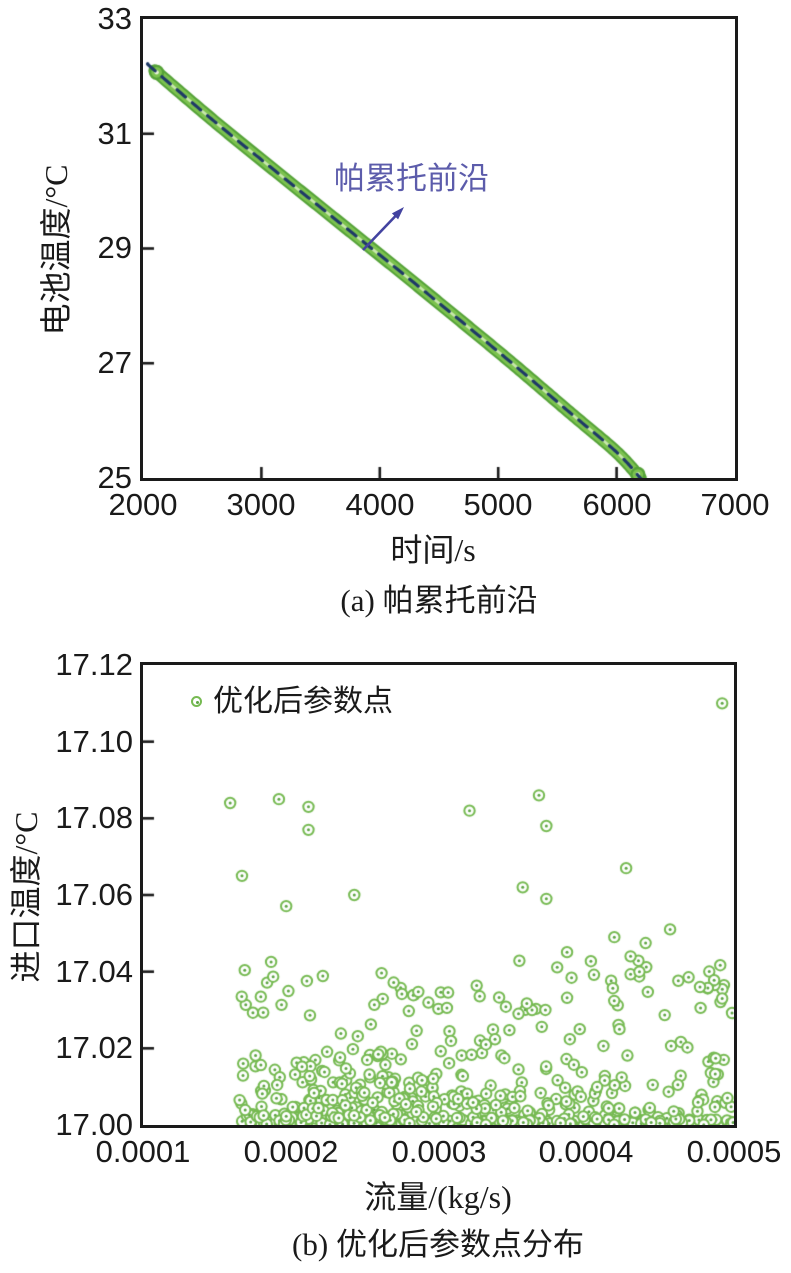 Image resolution: width=791 pixels, height=1273 pixels. What do you see at coordinates (56, 250) in the screenshot?
I see `y-axis-title: 电池温度/°C` at bounding box center [56, 250].